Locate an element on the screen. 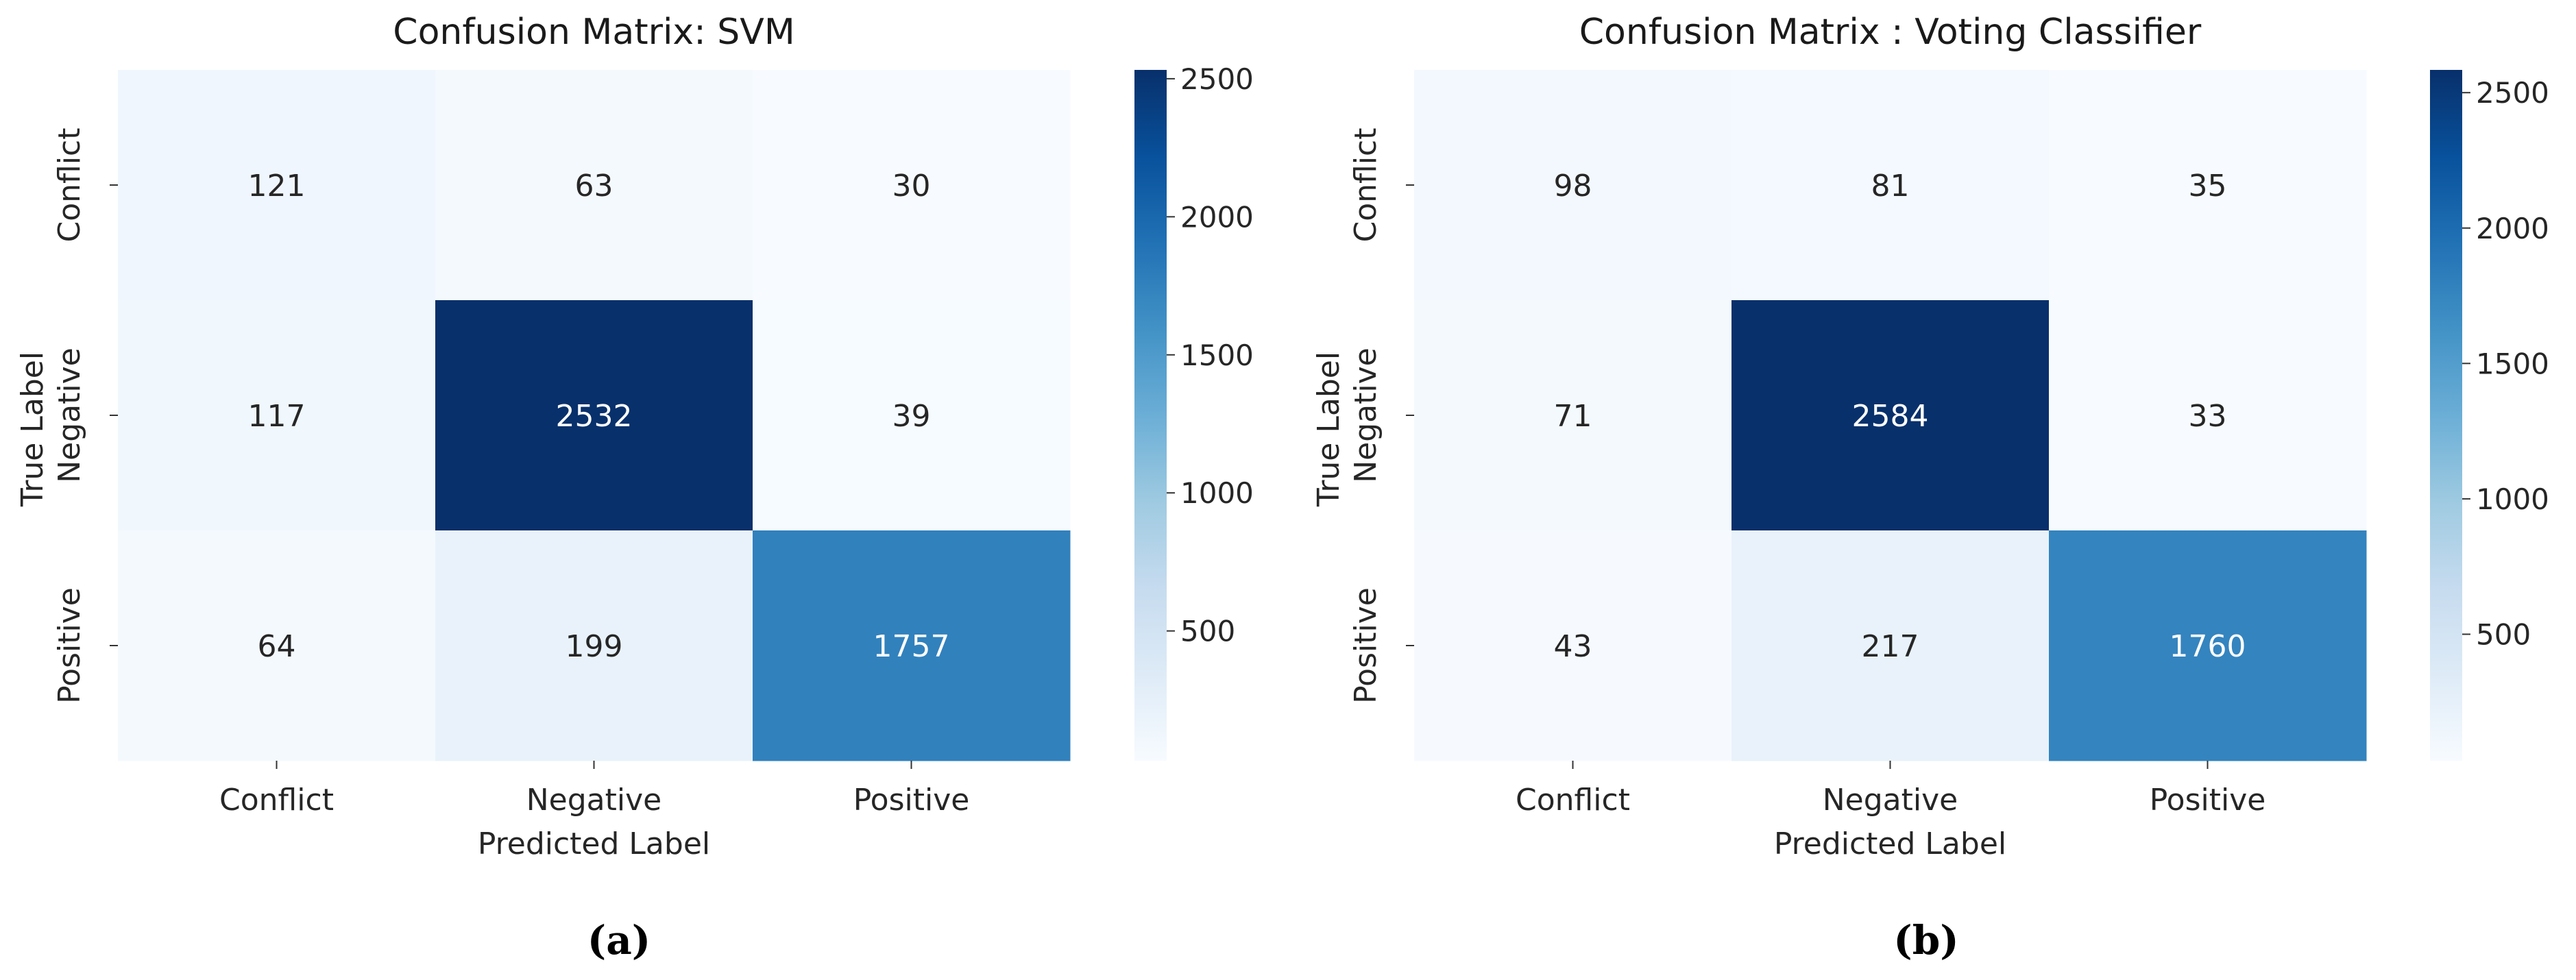  cell-value-r1-c1: 2584 is located at coordinates (1890, 416).